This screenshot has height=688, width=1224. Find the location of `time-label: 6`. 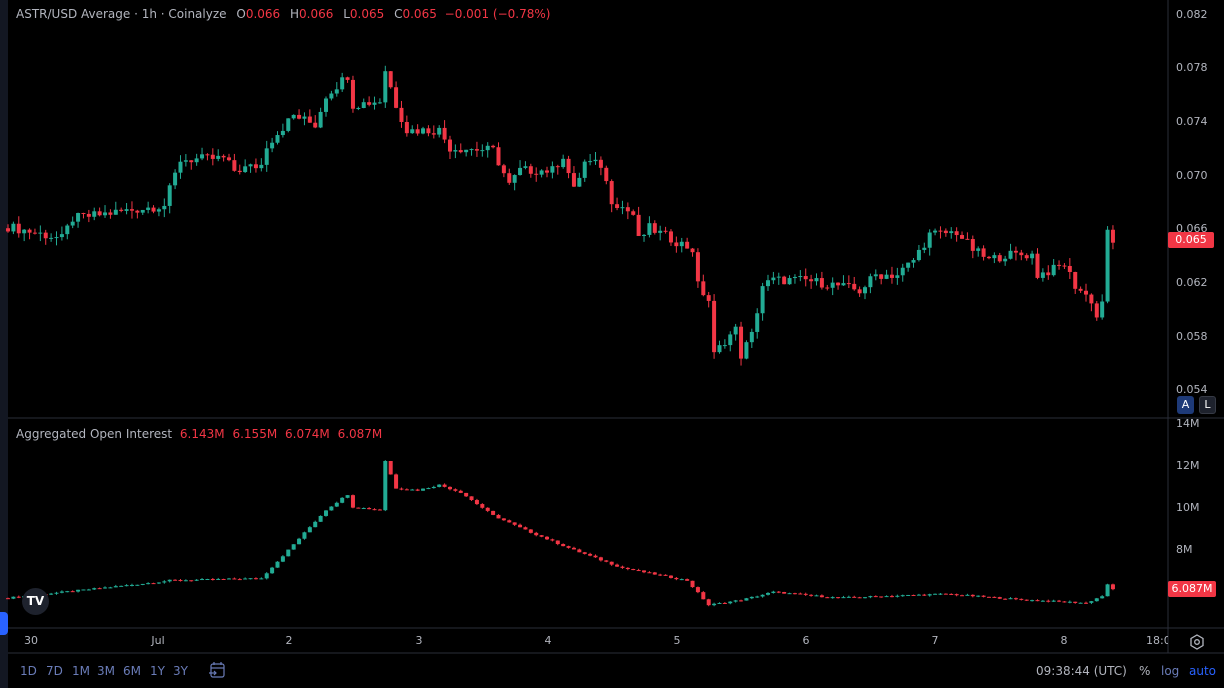

time-label: 6 is located at coordinates (806, 640).